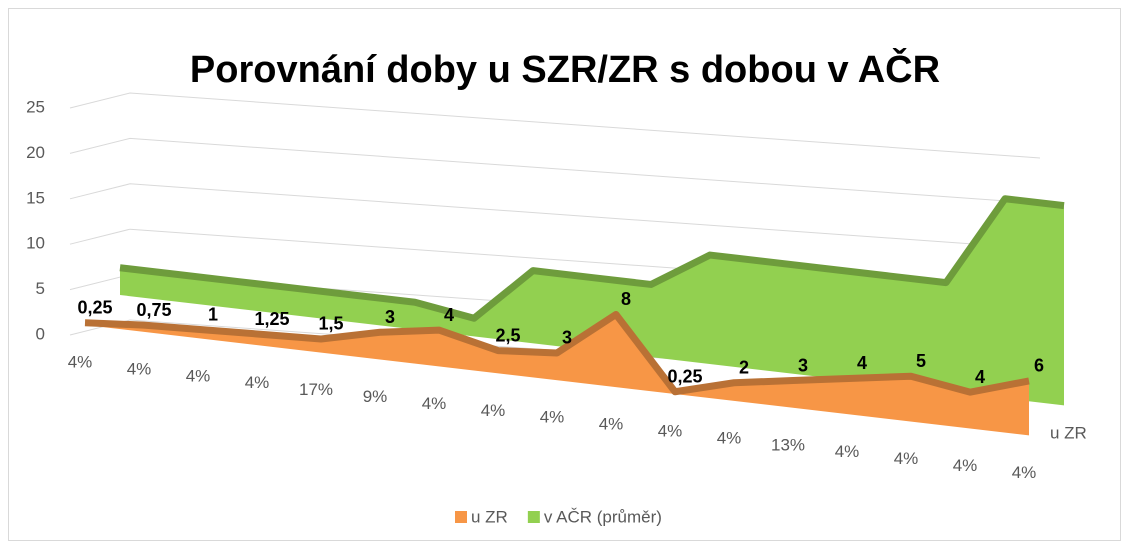  What do you see at coordinates (788, 444) in the screenshot?
I see `x-tick-label: 13%` at bounding box center [788, 444].